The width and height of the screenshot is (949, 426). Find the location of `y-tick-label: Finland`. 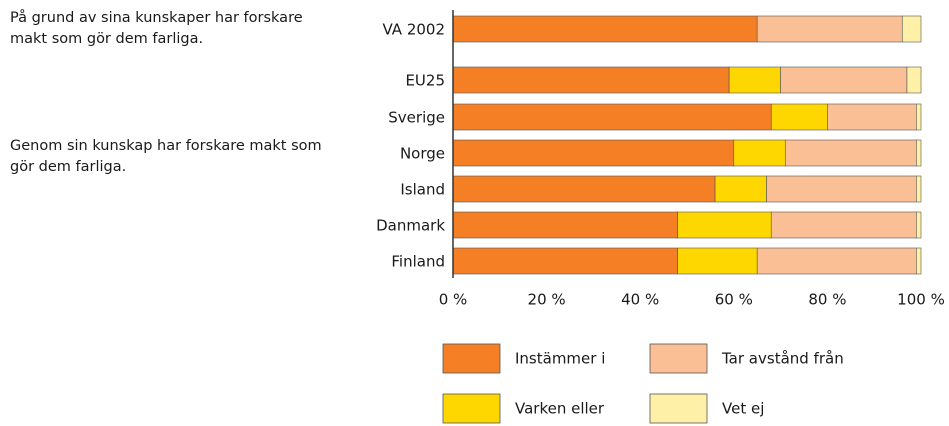

y-tick-label: Finland is located at coordinates (418, 262).